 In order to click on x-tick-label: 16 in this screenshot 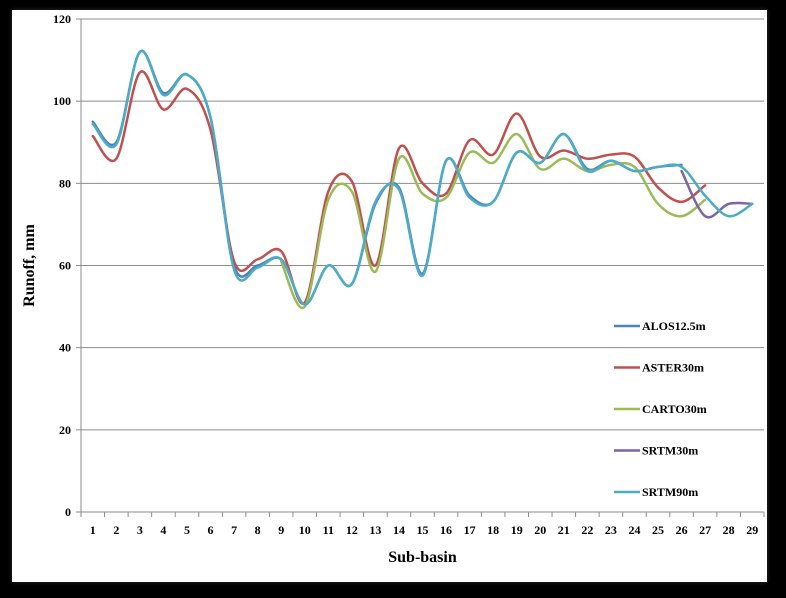, I will do `click(446, 530)`.